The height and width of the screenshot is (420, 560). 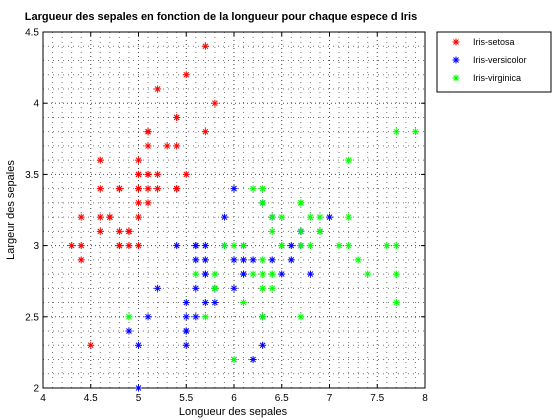 I want to click on legend-label: Iris-versicolor, so click(x=500, y=60).